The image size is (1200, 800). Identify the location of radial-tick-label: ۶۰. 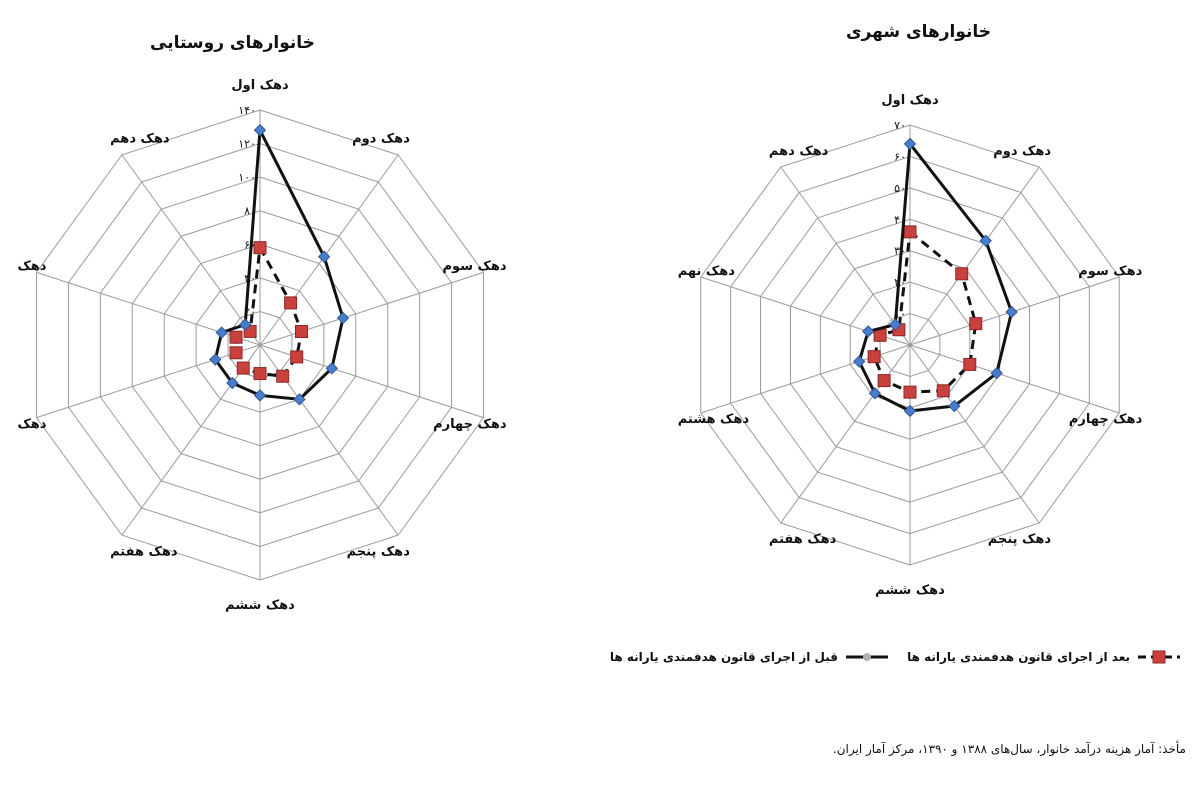
(900, 156).